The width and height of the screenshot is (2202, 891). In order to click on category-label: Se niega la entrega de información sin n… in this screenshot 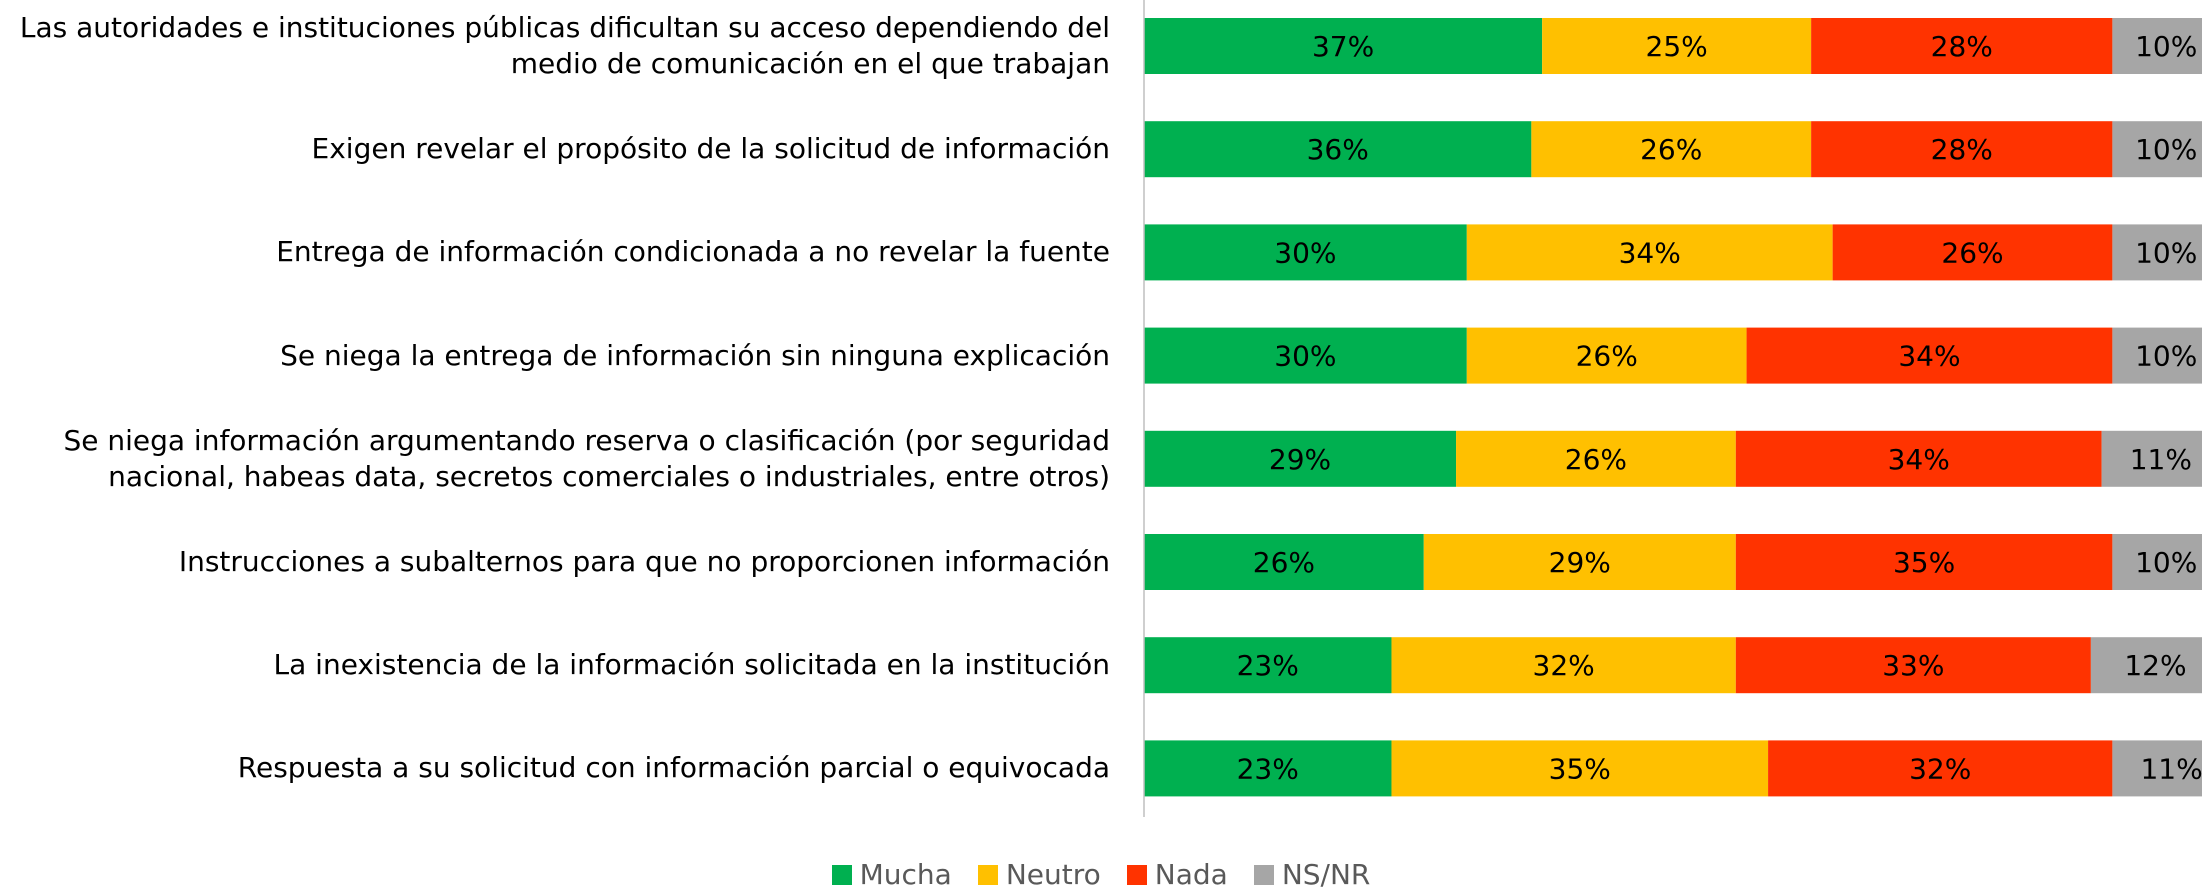, I will do `click(695, 355)`.